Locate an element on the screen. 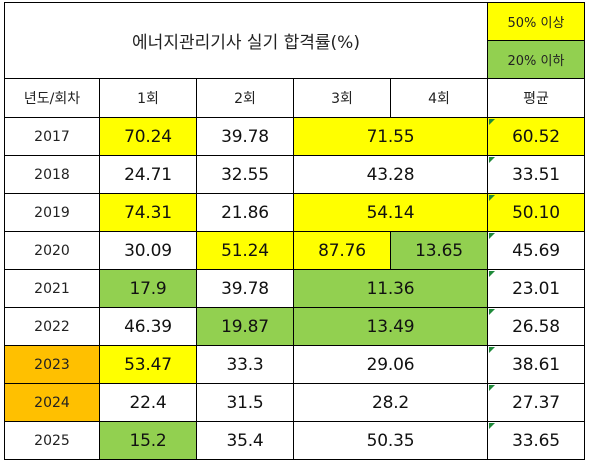 The image size is (590, 465). cell-round-4: 13.65 is located at coordinates (439, 250).